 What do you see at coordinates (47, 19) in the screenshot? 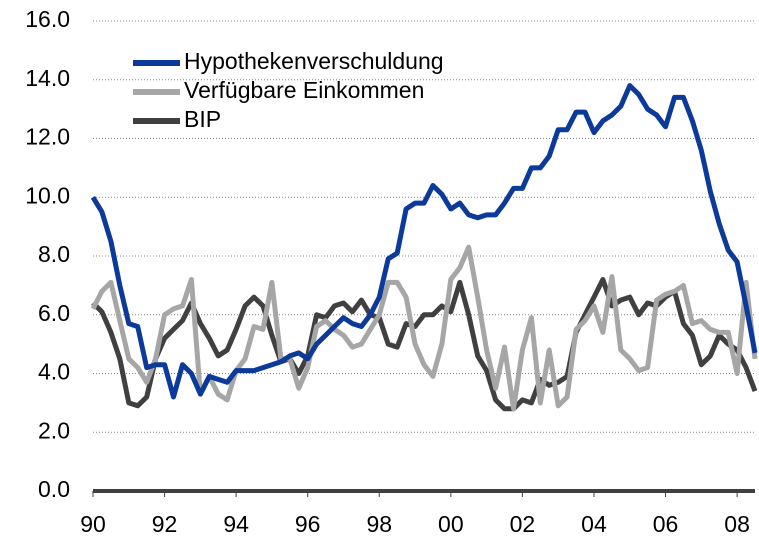
I see `y-tick-label: 16.0` at bounding box center [47, 19].